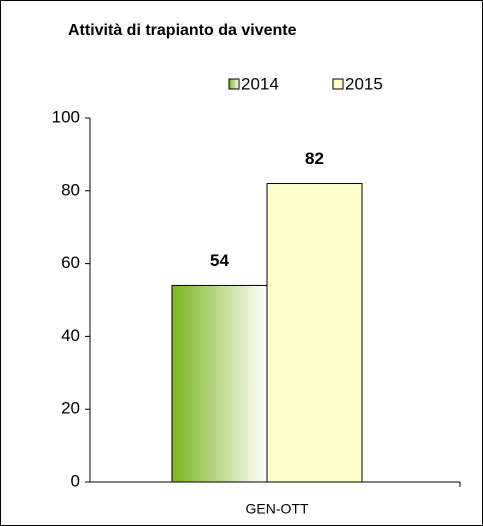  Describe the element at coordinates (75, 480) in the screenshot. I see `y-tick-label: 0` at that location.